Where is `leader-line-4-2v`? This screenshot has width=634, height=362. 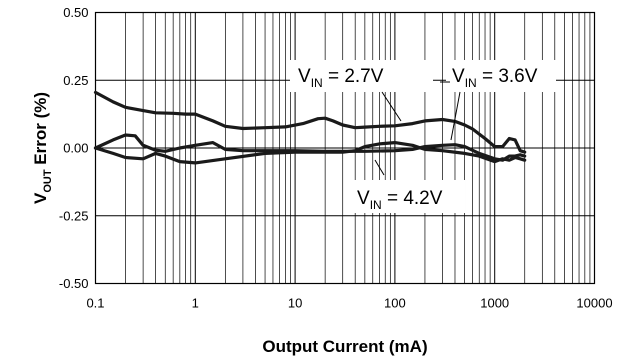 leader-line-4-2v is located at coordinates (379, 167).